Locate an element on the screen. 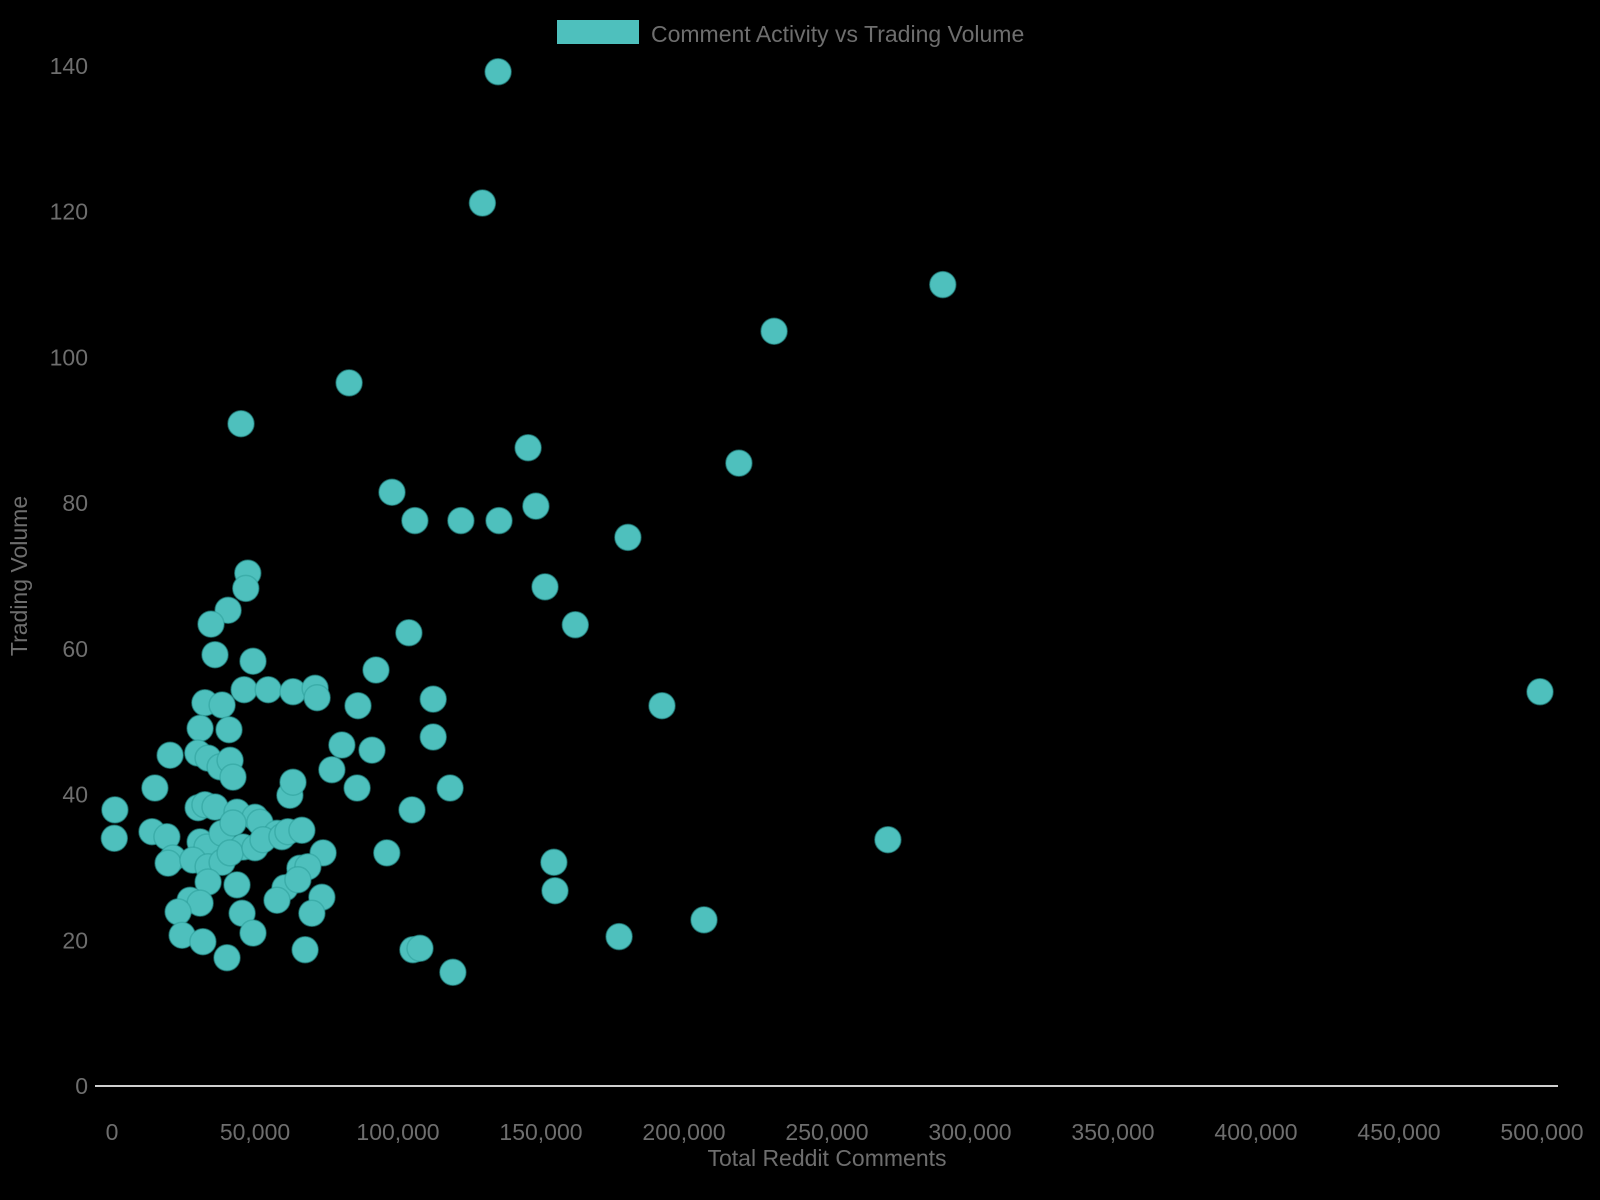 Image resolution: width=1600 pixels, height=1200 pixels. y-tick-label: 40 is located at coordinates (75, 795).